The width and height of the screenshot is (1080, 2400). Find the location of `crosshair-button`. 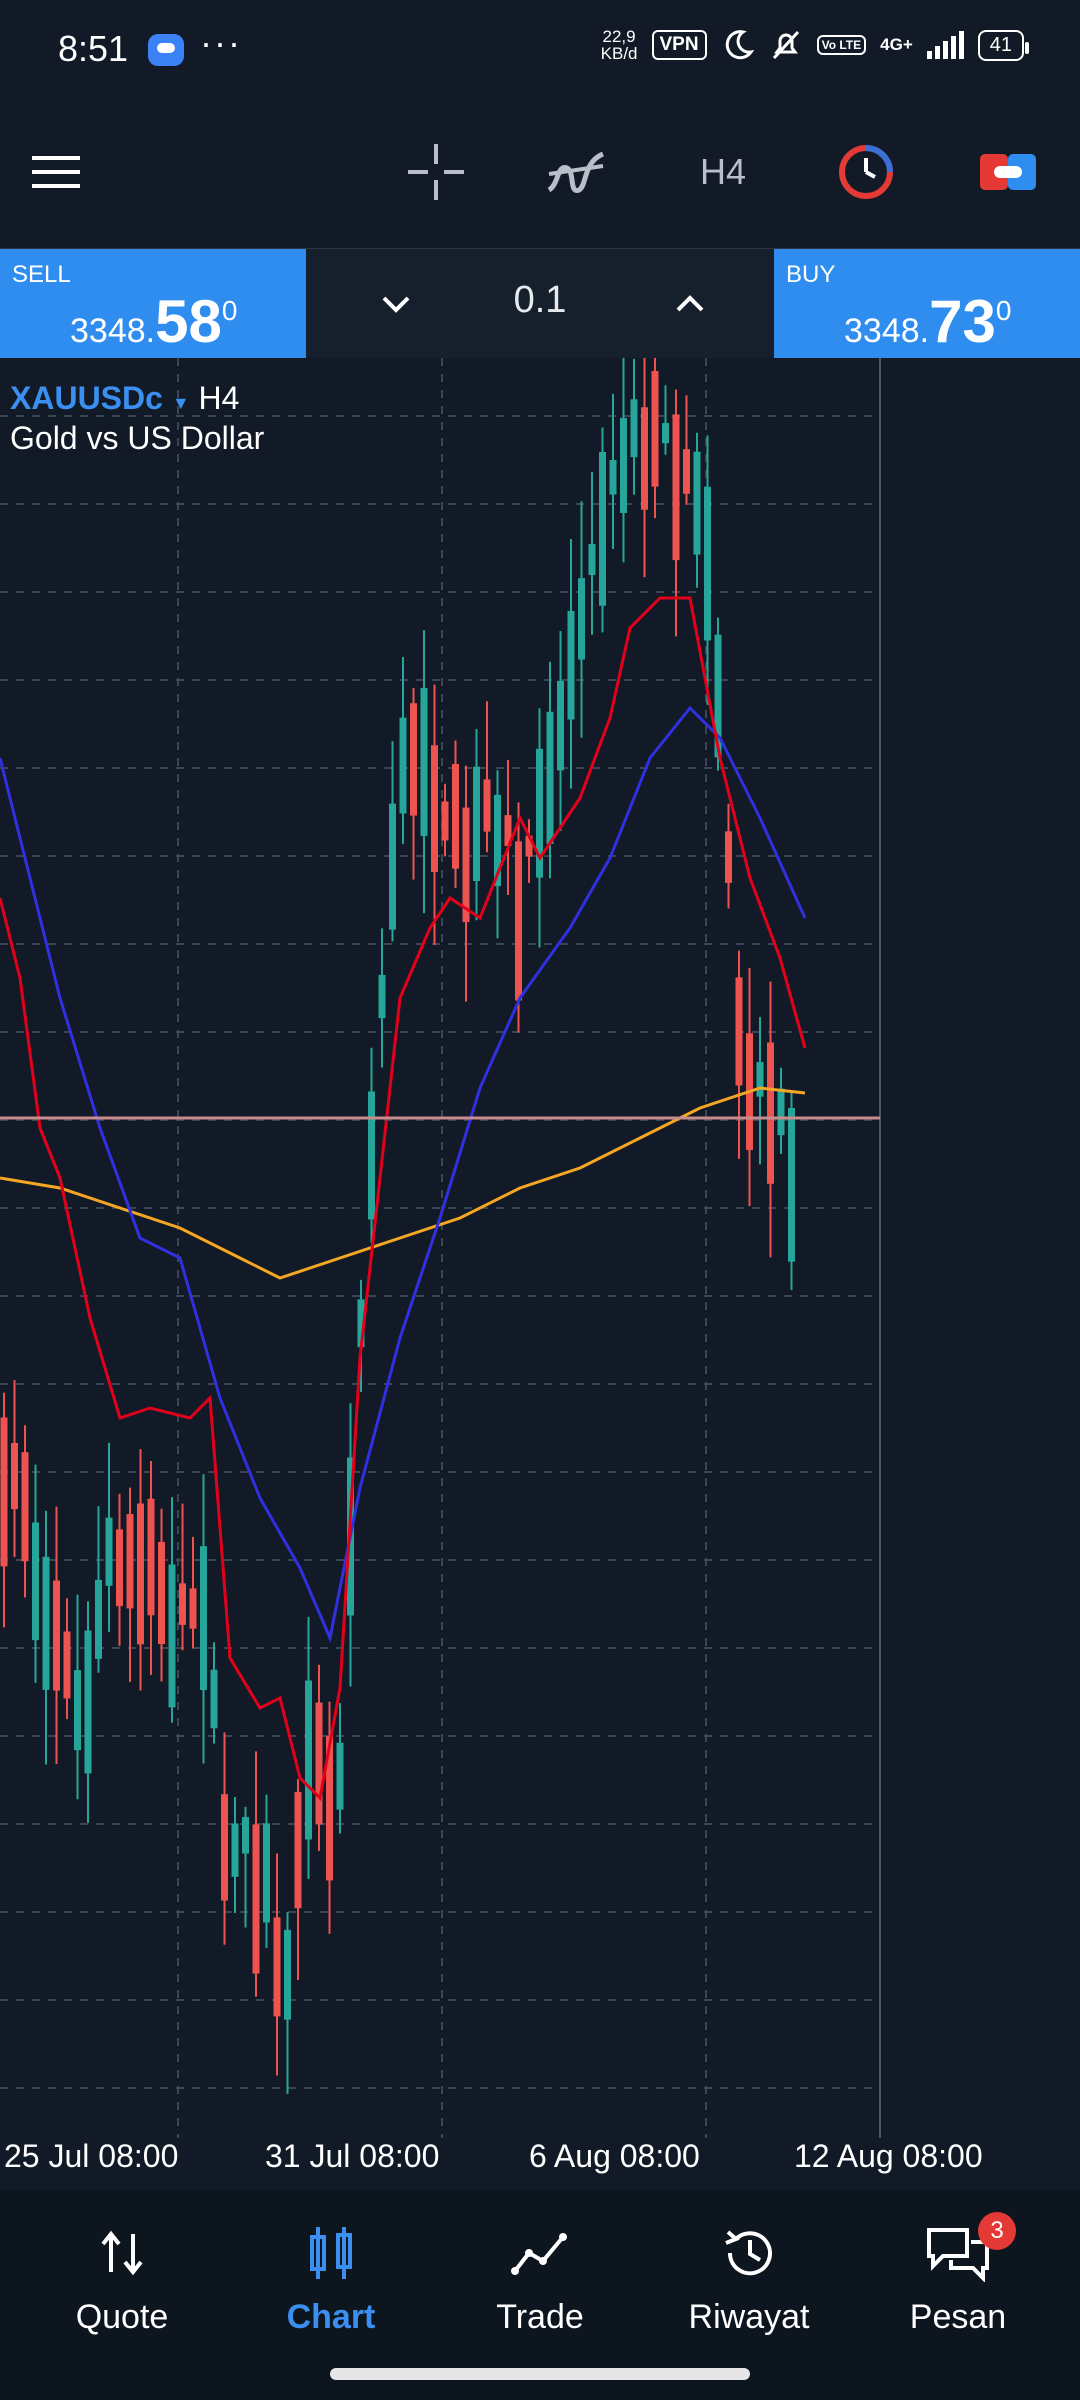

crosshair-button is located at coordinates (436, 172).